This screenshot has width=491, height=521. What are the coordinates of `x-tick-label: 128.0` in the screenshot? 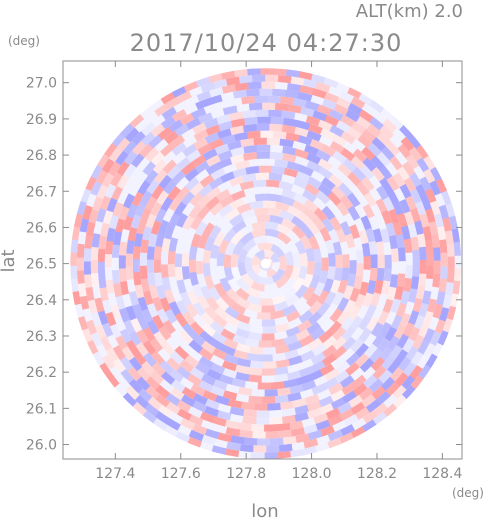 It's located at (312, 474).